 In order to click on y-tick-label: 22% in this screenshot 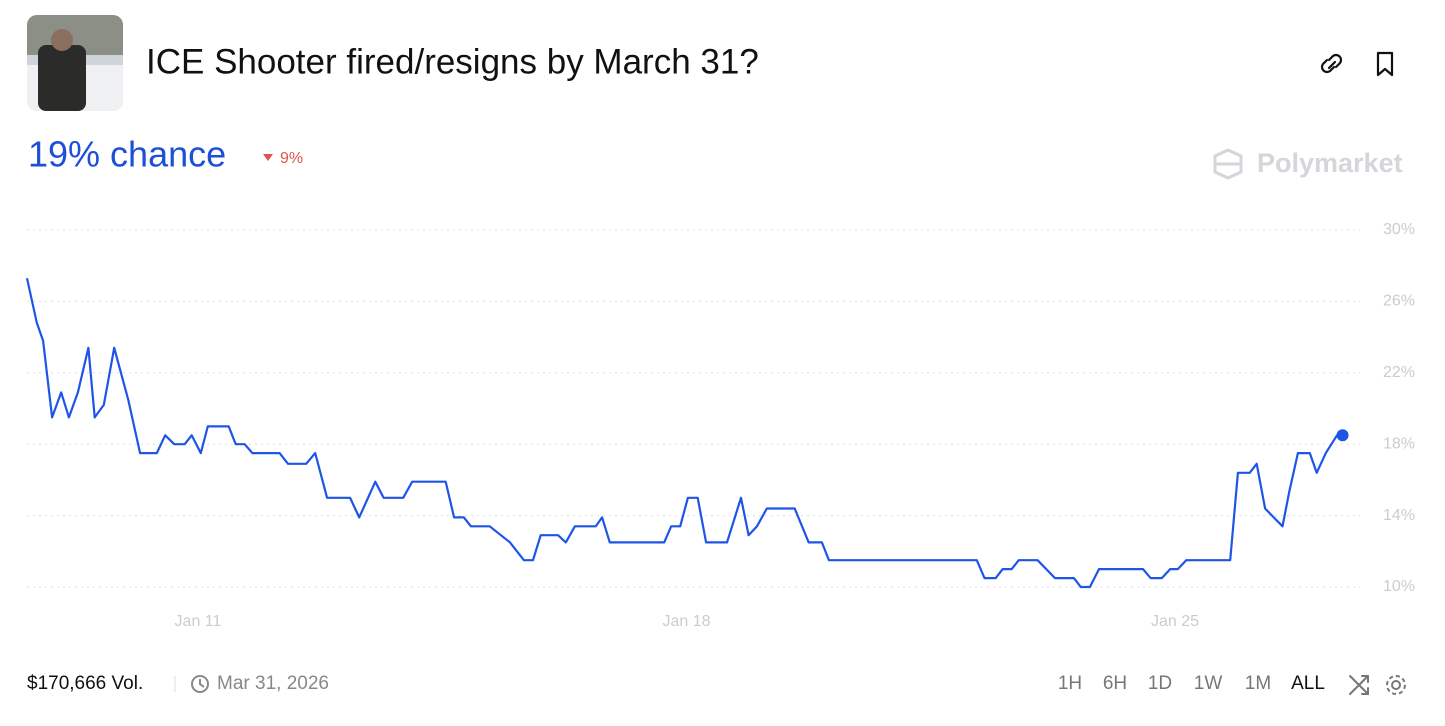, I will do `click(1399, 372)`.